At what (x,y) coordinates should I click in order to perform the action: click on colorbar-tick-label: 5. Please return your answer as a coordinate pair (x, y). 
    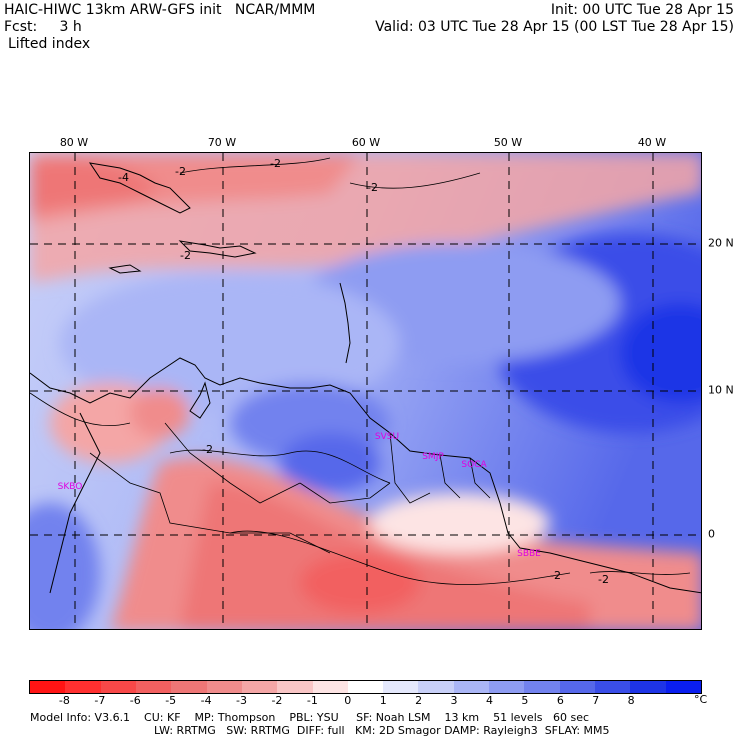
    Looking at the image, I should click on (525, 700).